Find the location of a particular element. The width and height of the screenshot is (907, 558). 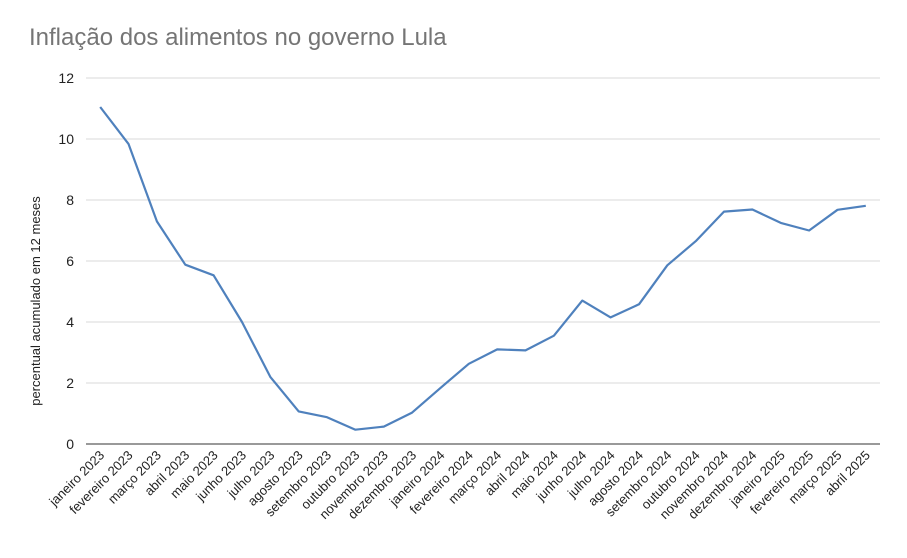

y-axis-label: percentual acumulado em 12 meses is located at coordinates (35, 301).